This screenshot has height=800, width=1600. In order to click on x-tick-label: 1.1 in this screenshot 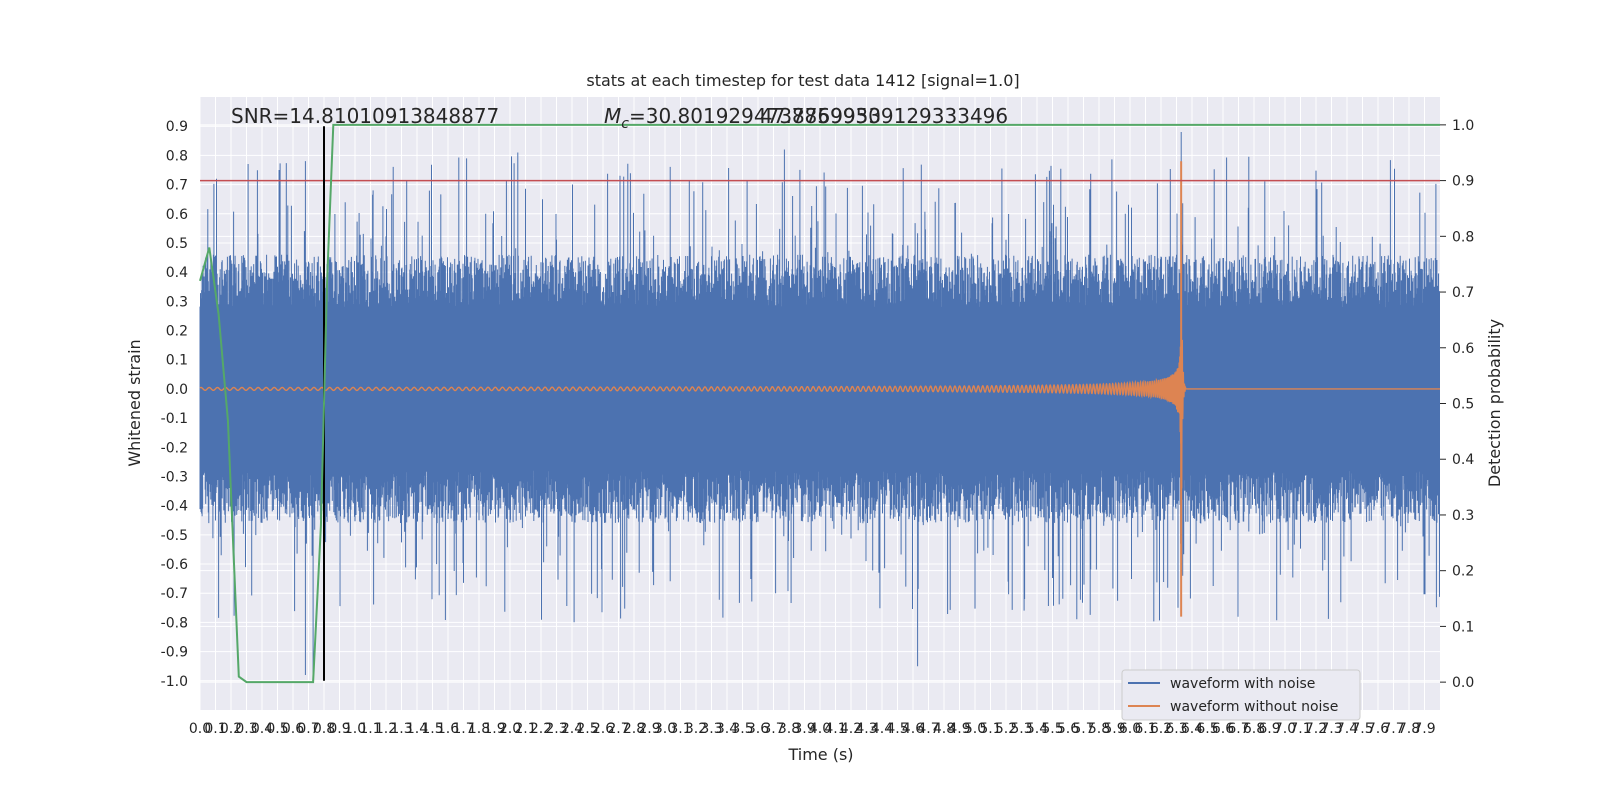, I will do `click(370, 729)`.